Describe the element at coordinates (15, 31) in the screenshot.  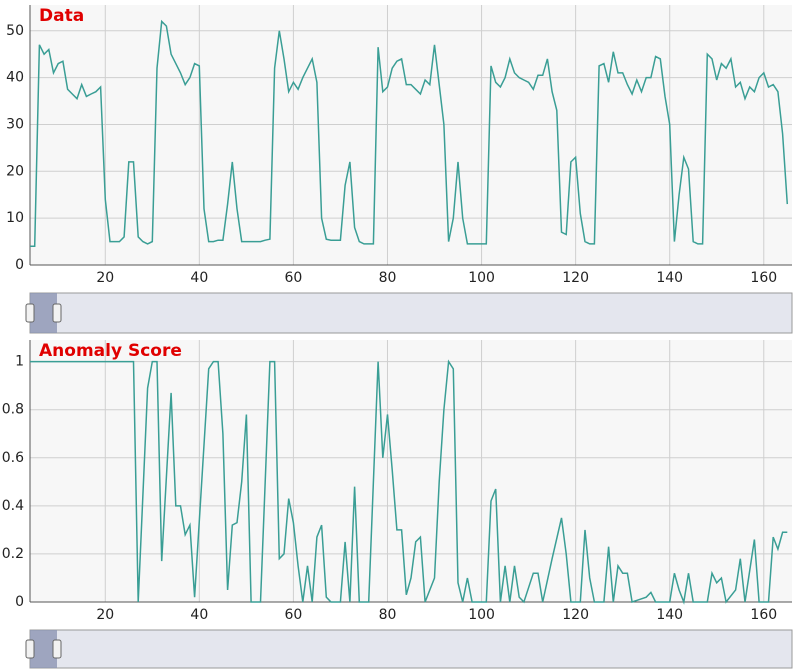
I see `y-tick-label: 50` at that location.